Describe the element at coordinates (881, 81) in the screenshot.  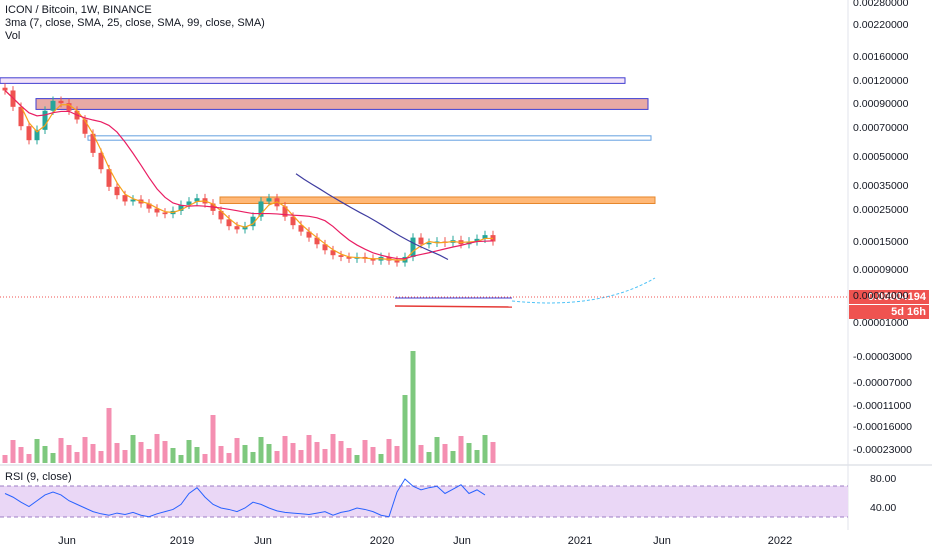
I see `y-tick-label: 0.00120000` at that location.